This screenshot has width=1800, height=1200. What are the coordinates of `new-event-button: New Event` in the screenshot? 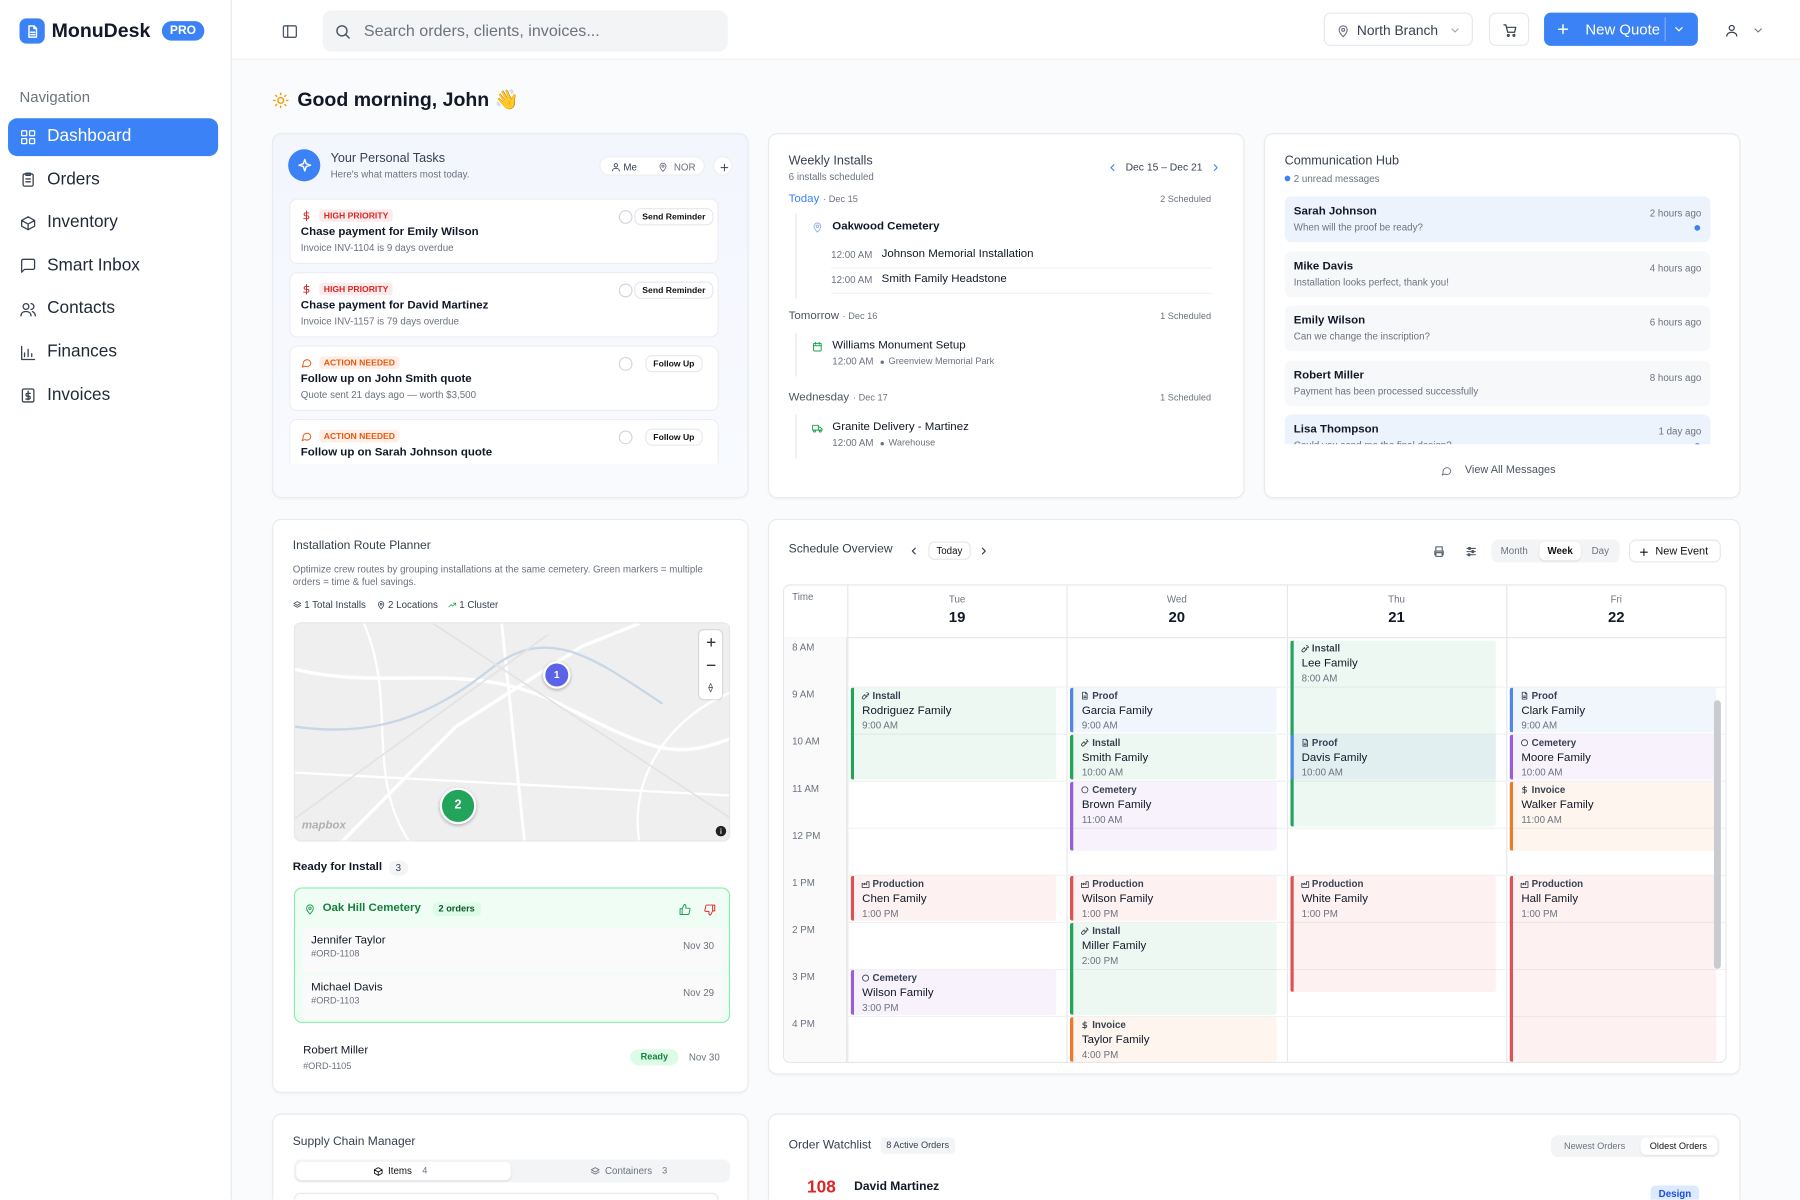 It's located at (1675, 551).